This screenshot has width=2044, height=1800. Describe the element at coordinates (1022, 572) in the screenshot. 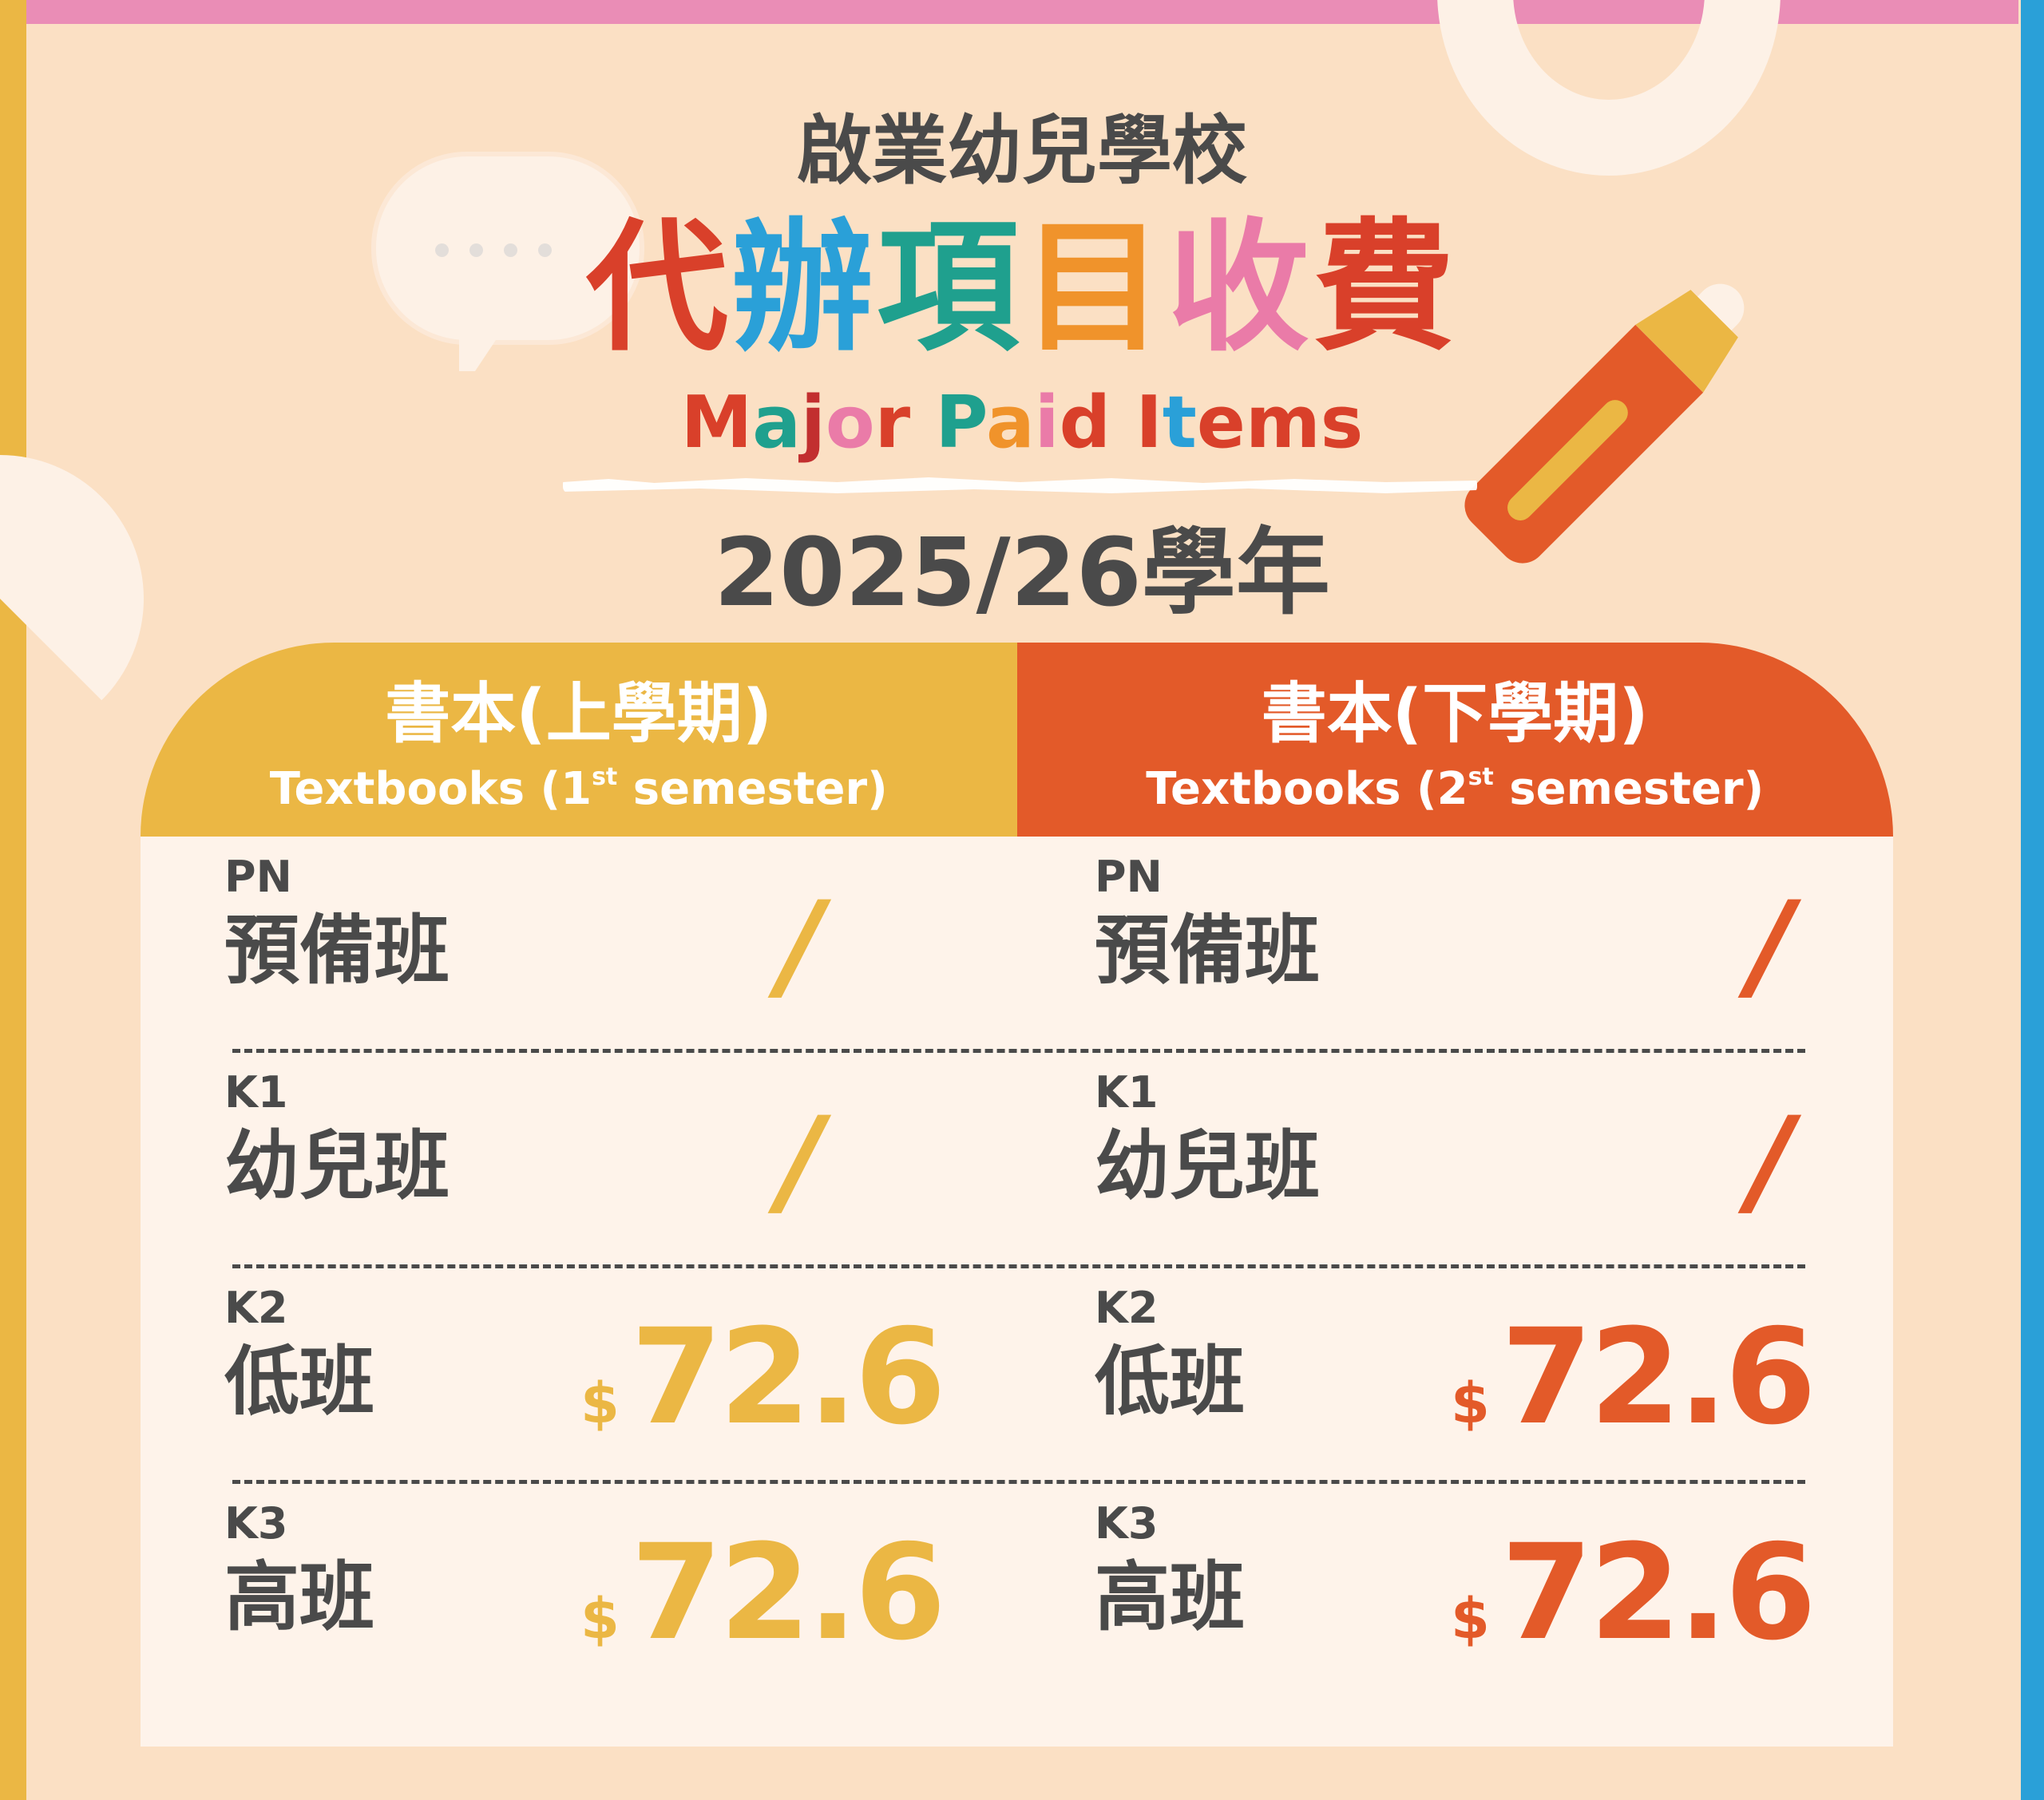

I see `school-year: 2025/26學年` at that location.